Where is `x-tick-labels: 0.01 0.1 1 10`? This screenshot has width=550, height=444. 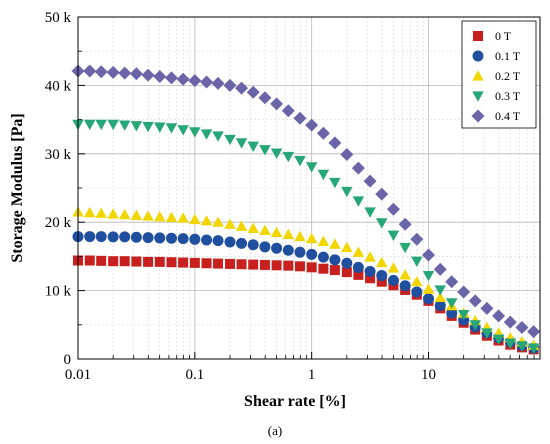 x-tick-labels: 0.01 0.1 1 10 is located at coordinates (250, 375).